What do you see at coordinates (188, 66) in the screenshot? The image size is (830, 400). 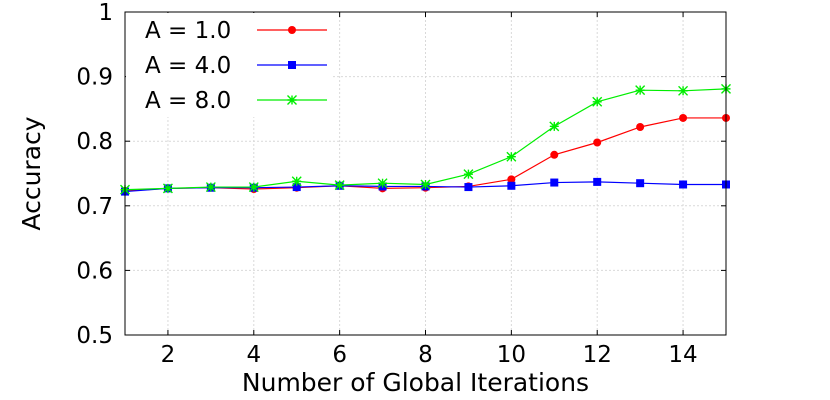 I see `legend-label: A = 4.0` at bounding box center [188, 66].